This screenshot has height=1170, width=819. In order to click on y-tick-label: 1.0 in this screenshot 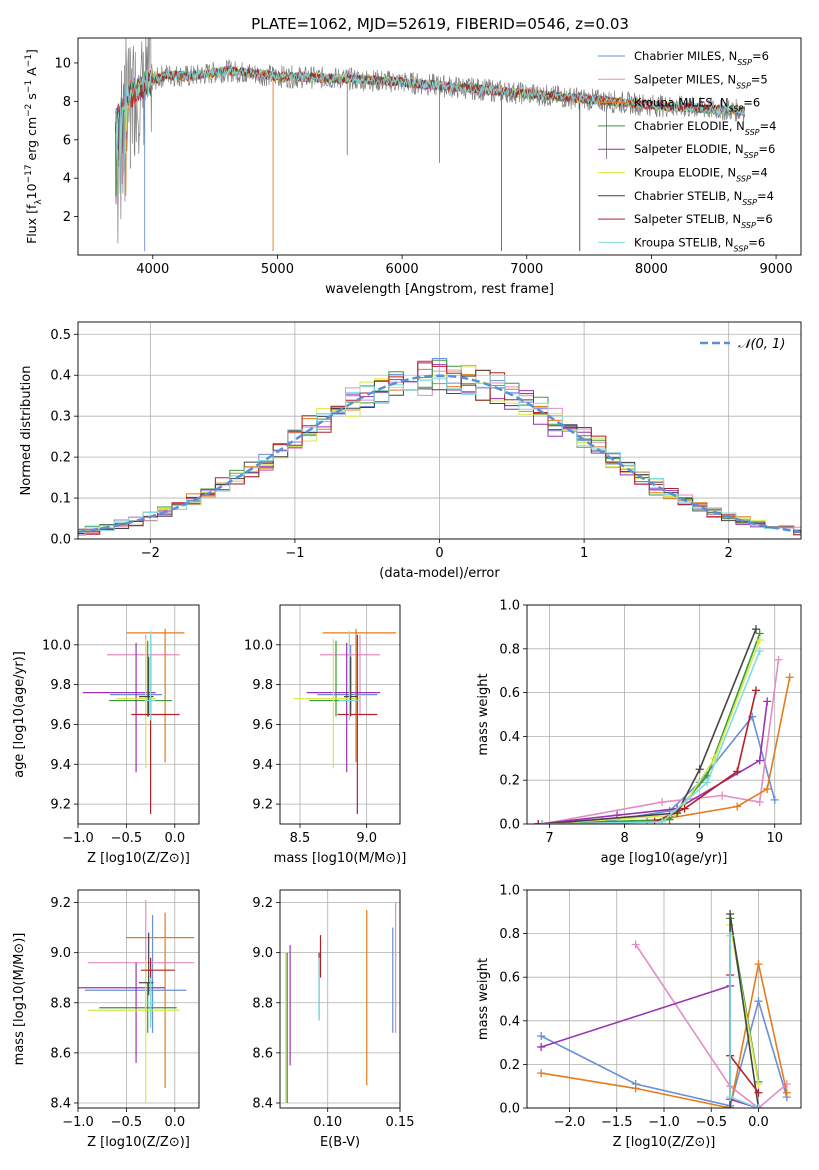, I will do `click(509, 606)`.